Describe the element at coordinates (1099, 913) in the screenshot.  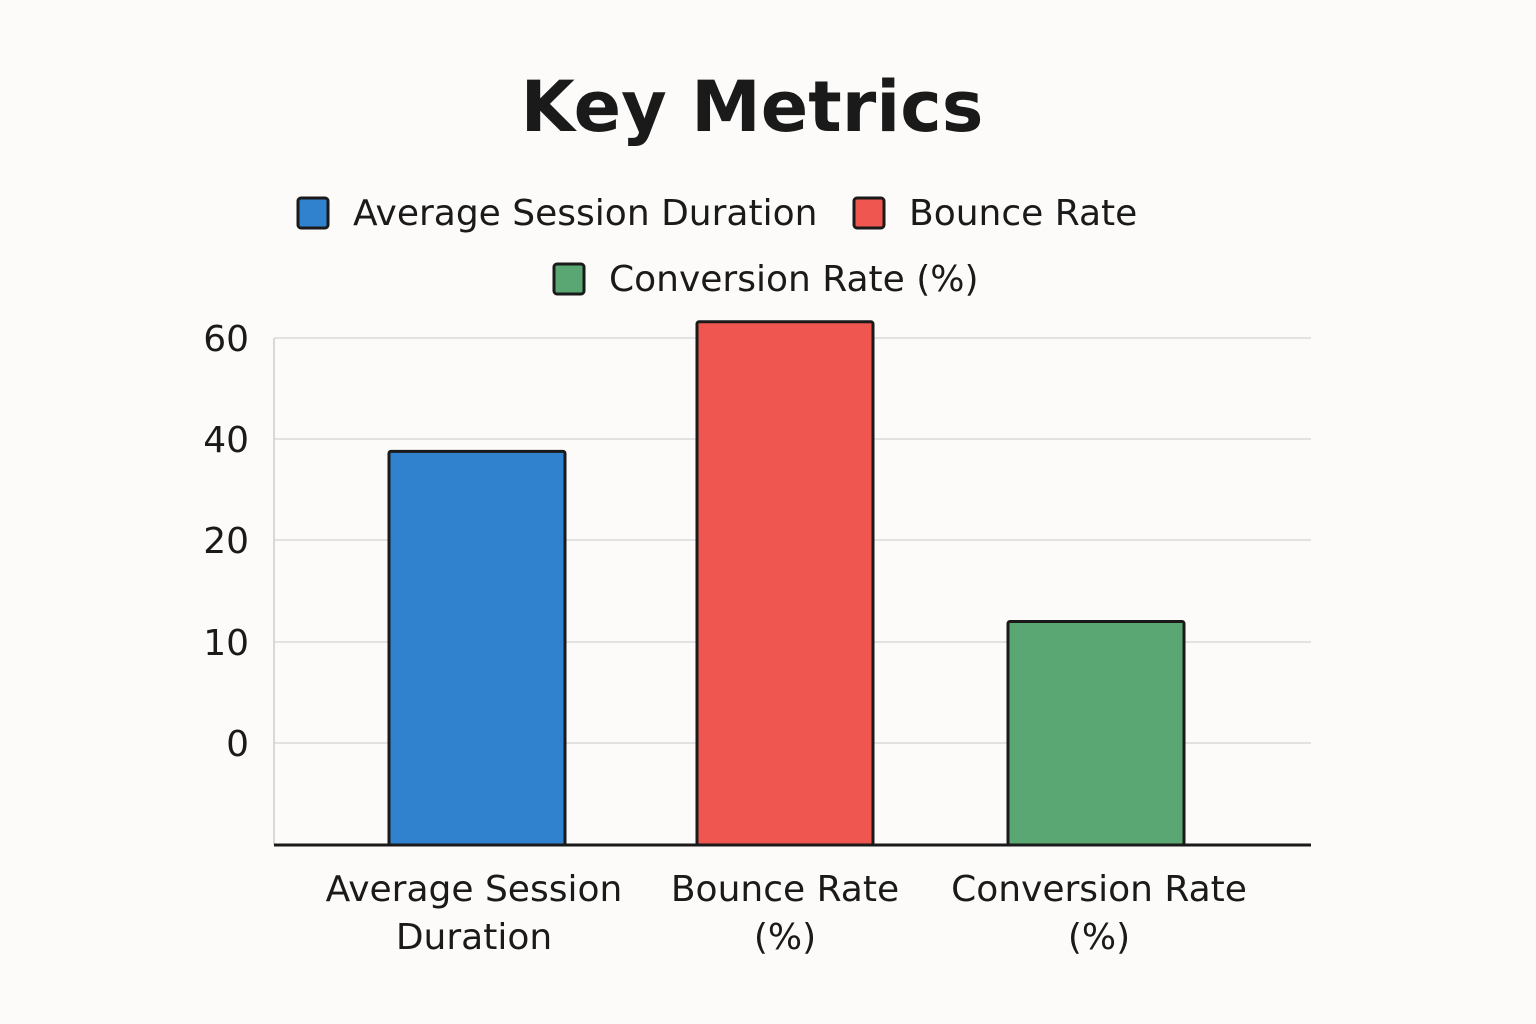
I see `x-category-label: Conversion Rate (%)` at that location.